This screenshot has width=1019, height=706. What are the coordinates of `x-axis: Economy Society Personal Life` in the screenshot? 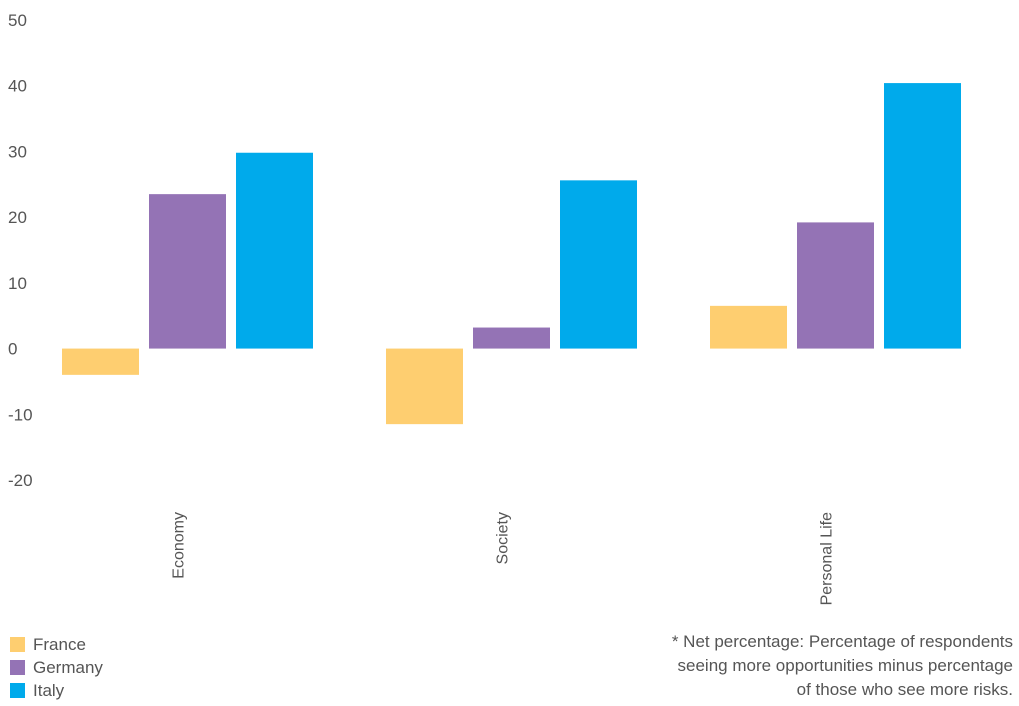 It's located at (503, 558).